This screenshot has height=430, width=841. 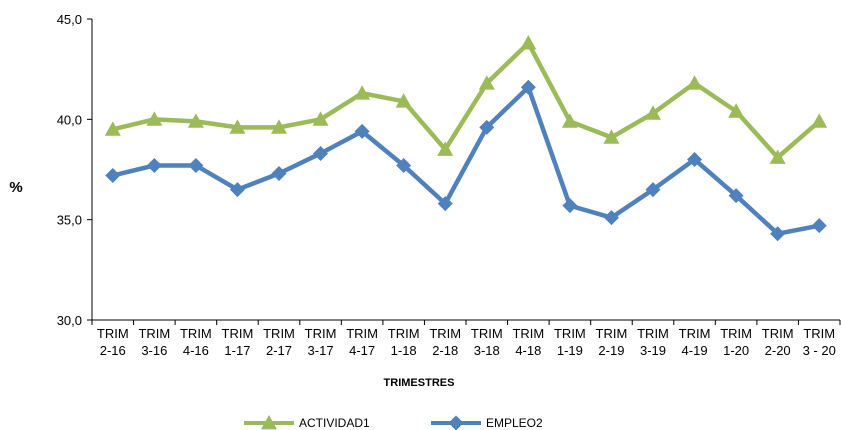 What do you see at coordinates (113, 342) in the screenshot?
I see `x-tick-label: TRIM 2-16` at bounding box center [113, 342].